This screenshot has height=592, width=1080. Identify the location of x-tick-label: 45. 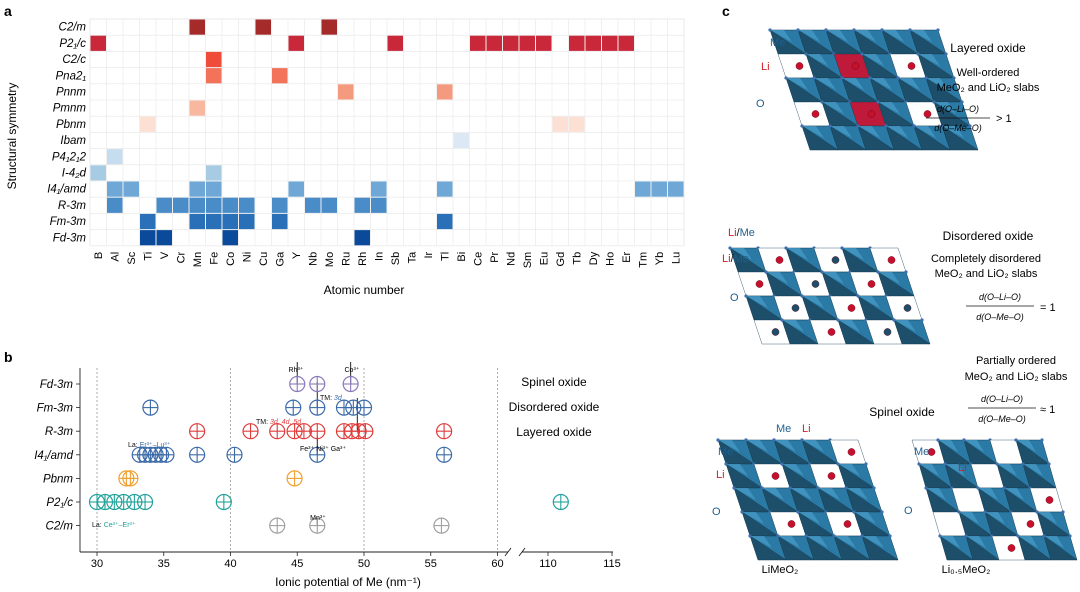
(297, 564).